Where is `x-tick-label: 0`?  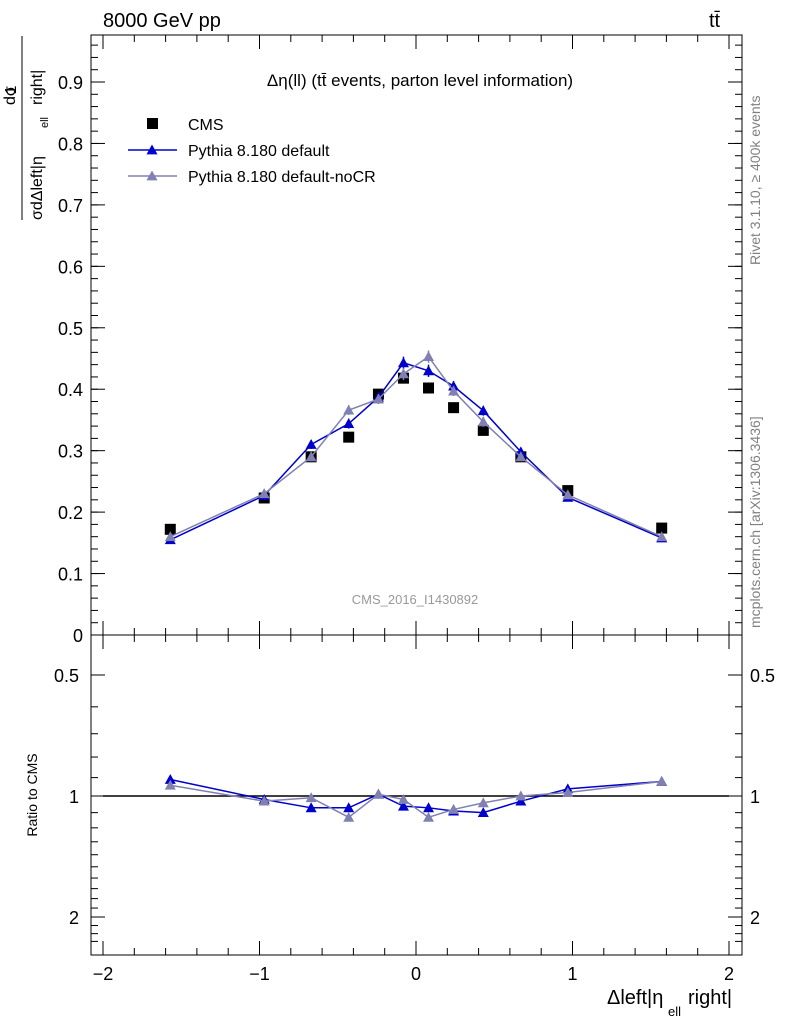
x-tick-label: 0 is located at coordinates (416, 974).